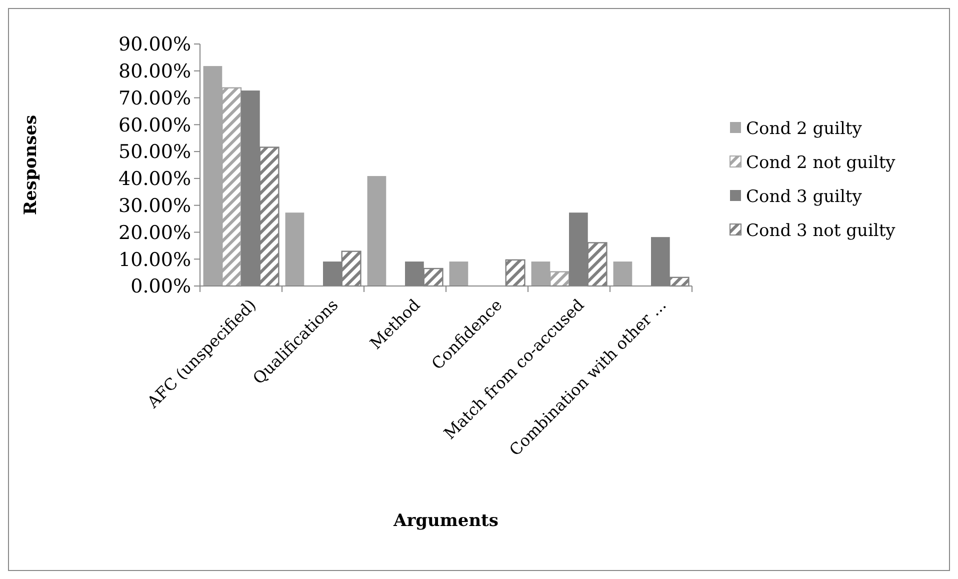 The image size is (958, 579). What do you see at coordinates (31, 165) in the screenshot?
I see `y-axis-title: Responses` at bounding box center [31, 165].